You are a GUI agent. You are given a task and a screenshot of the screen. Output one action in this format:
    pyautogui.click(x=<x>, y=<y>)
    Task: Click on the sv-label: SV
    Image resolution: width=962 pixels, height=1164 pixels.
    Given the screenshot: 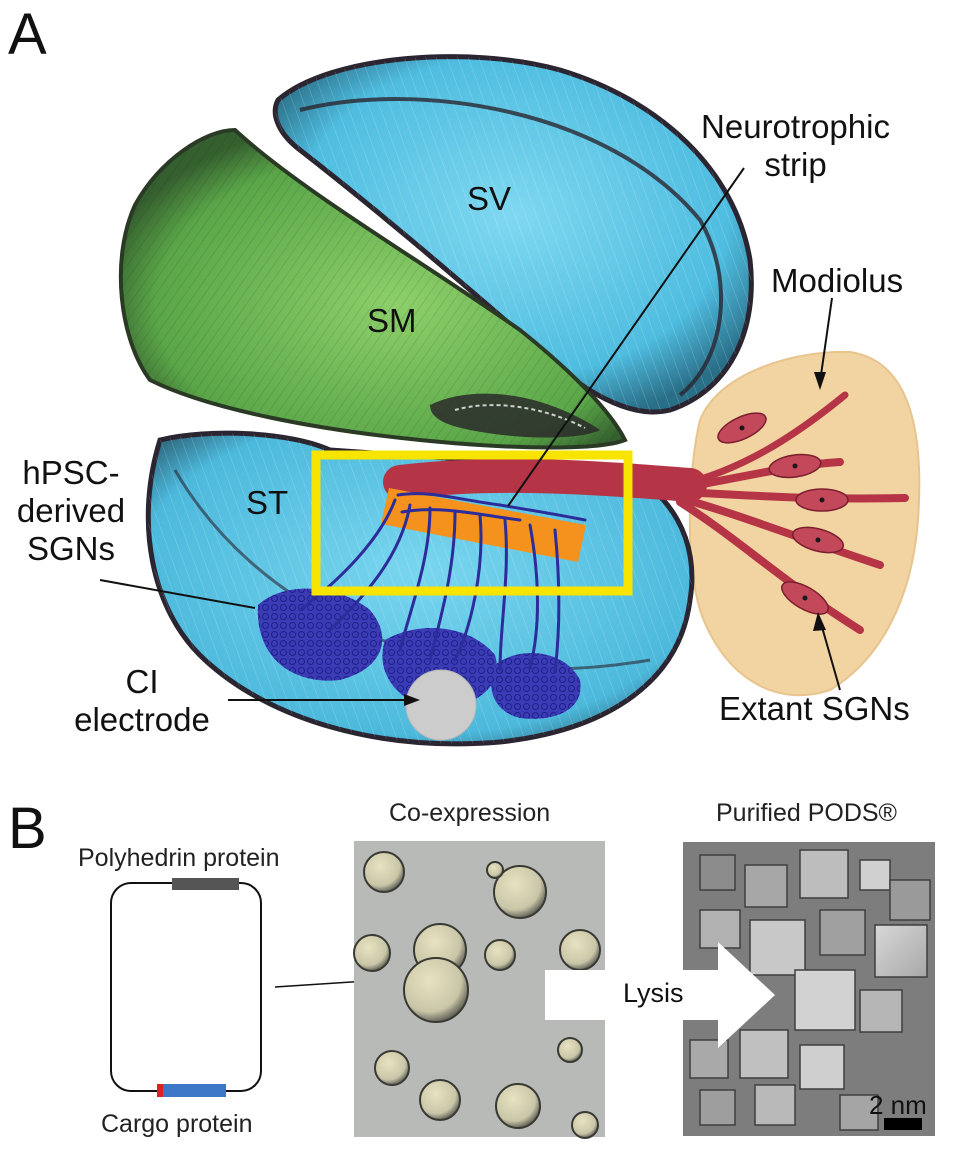 What is the action you would take?
    pyautogui.click(x=489, y=198)
    